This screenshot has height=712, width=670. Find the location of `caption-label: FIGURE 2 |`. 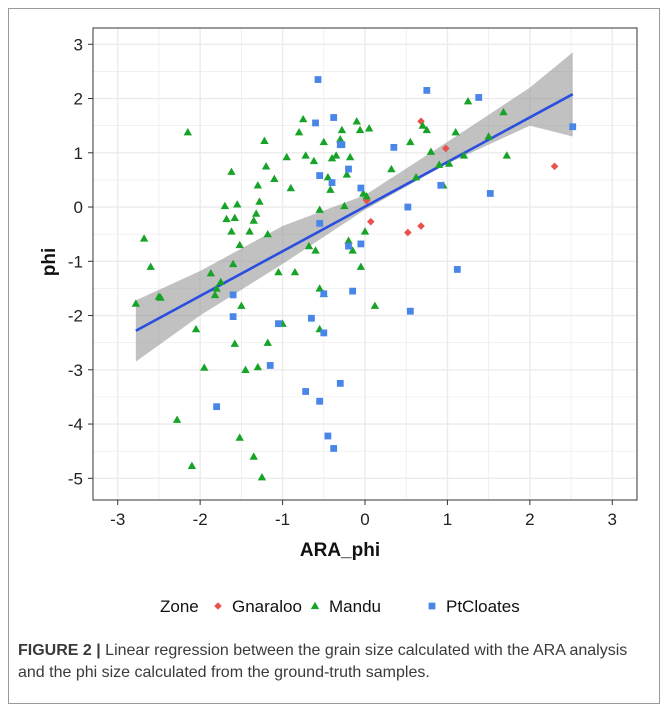

caption-label: FIGURE 2 | is located at coordinates (59, 650).